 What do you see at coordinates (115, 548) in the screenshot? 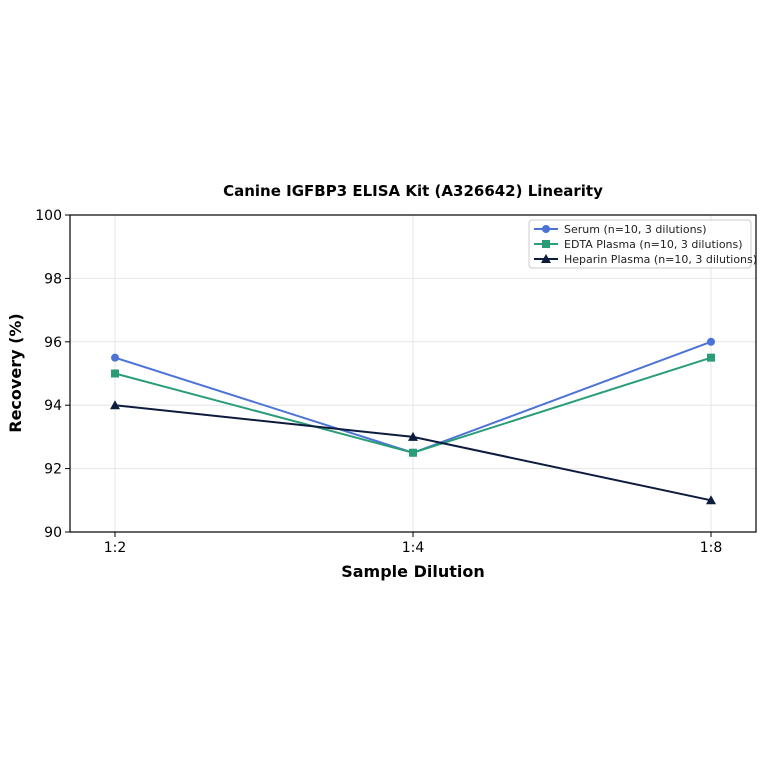
I see `x-tick-label: 1:2` at bounding box center [115, 548].